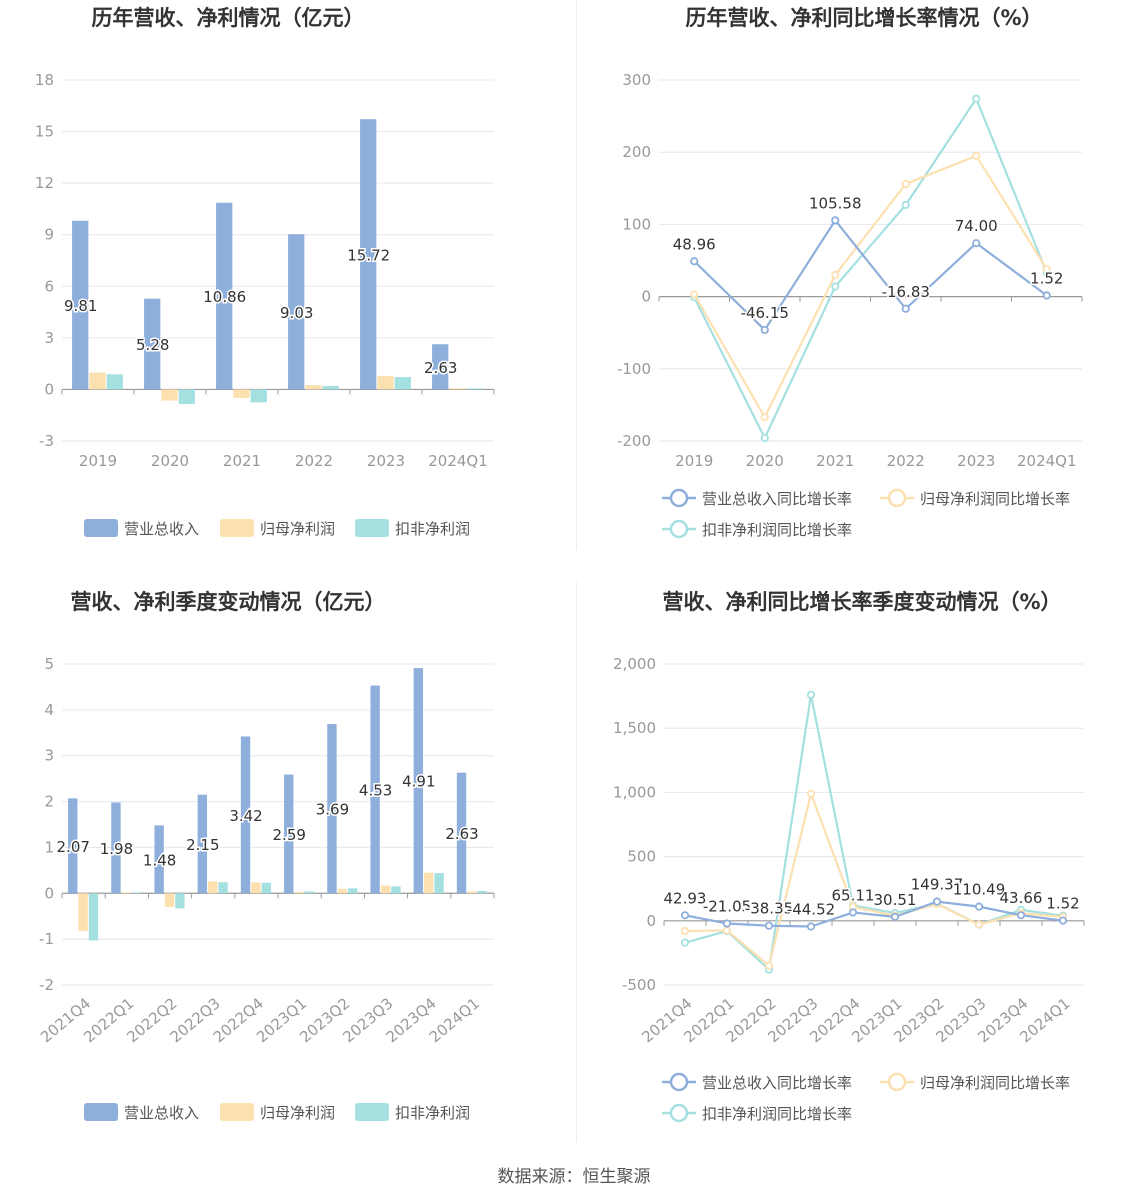  What do you see at coordinates (289, 835) in the screenshot?
I see `data-label: 2.59` at bounding box center [289, 835].